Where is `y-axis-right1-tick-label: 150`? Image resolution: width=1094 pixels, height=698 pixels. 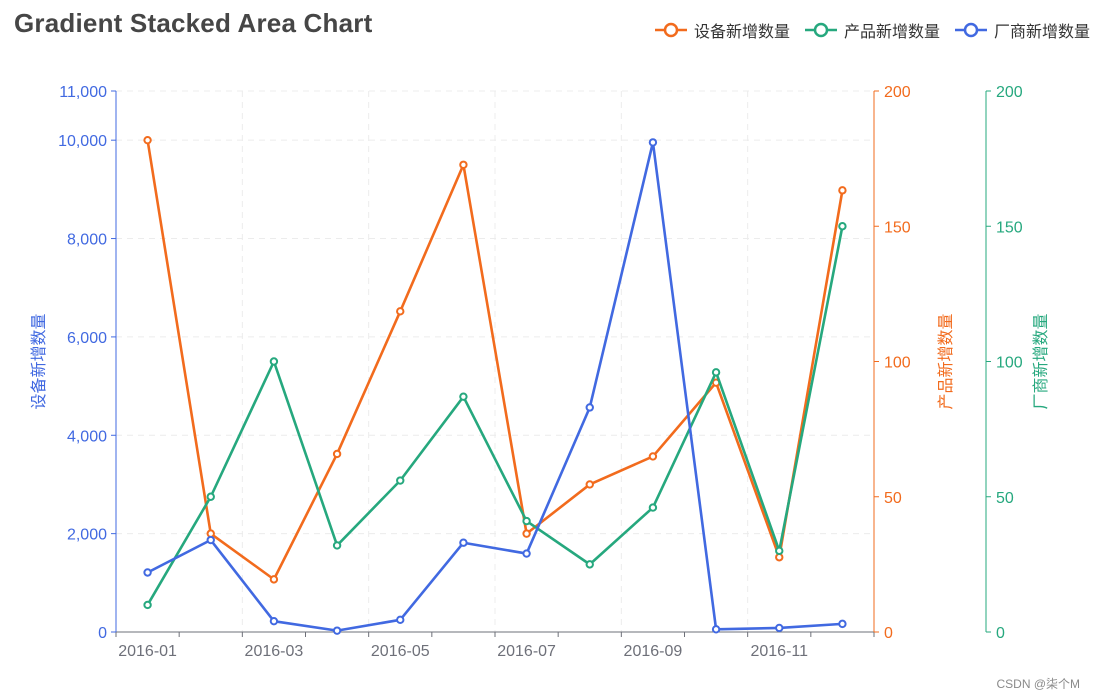
y-axis-right1-tick-label: 150 is located at coordinates (897, 227).